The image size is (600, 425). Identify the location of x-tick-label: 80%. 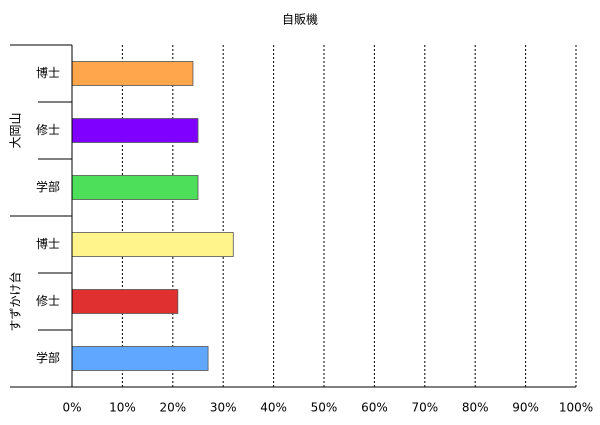
(475, 408).